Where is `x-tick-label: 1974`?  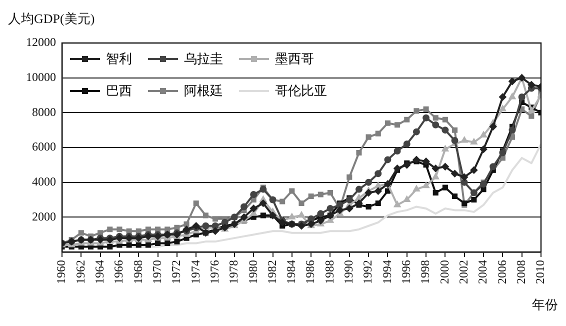
x-tick-label: 1974 is located at coordinates (195, 272).